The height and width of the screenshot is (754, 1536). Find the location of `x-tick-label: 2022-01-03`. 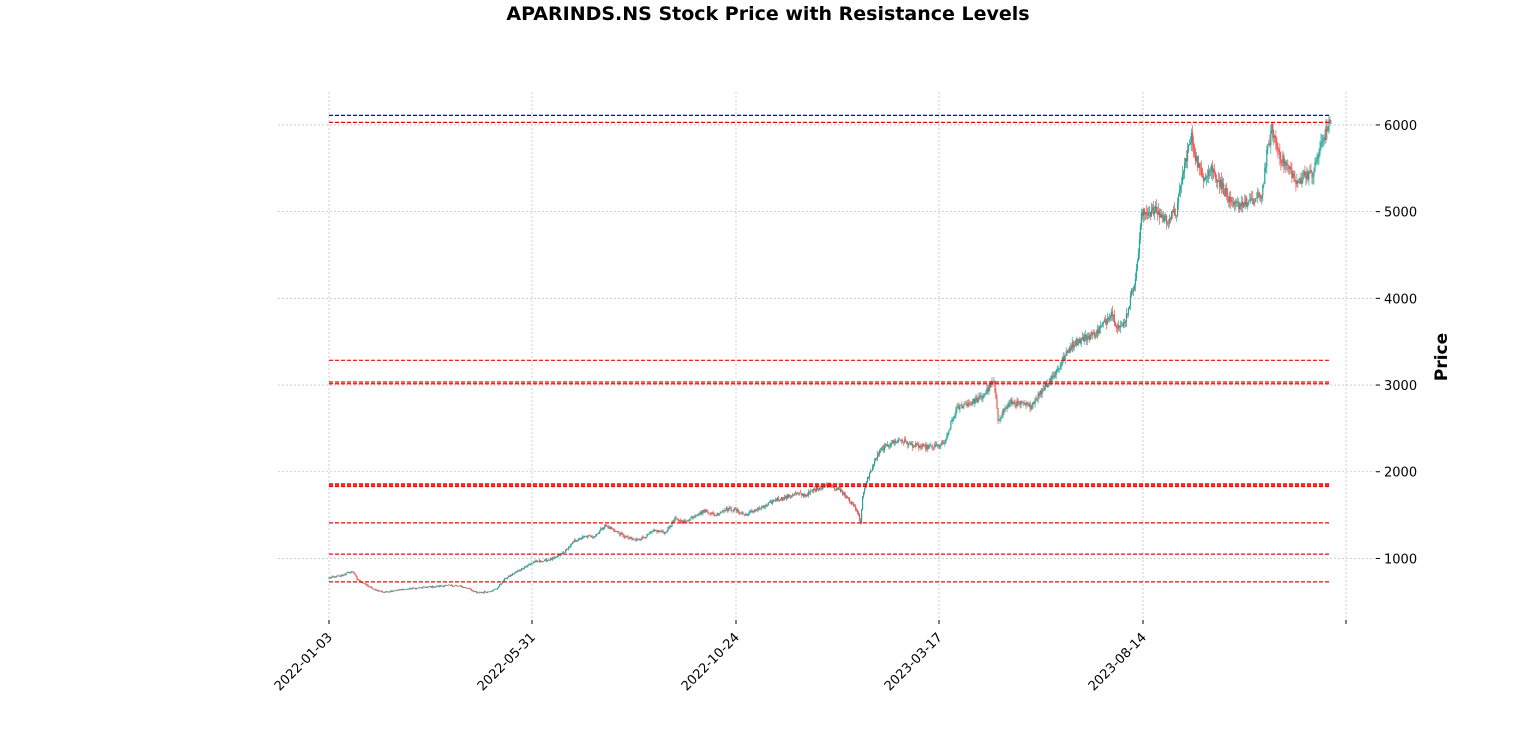

x-tick-label: 2022-01-03 is located at coordinates (304, 662).